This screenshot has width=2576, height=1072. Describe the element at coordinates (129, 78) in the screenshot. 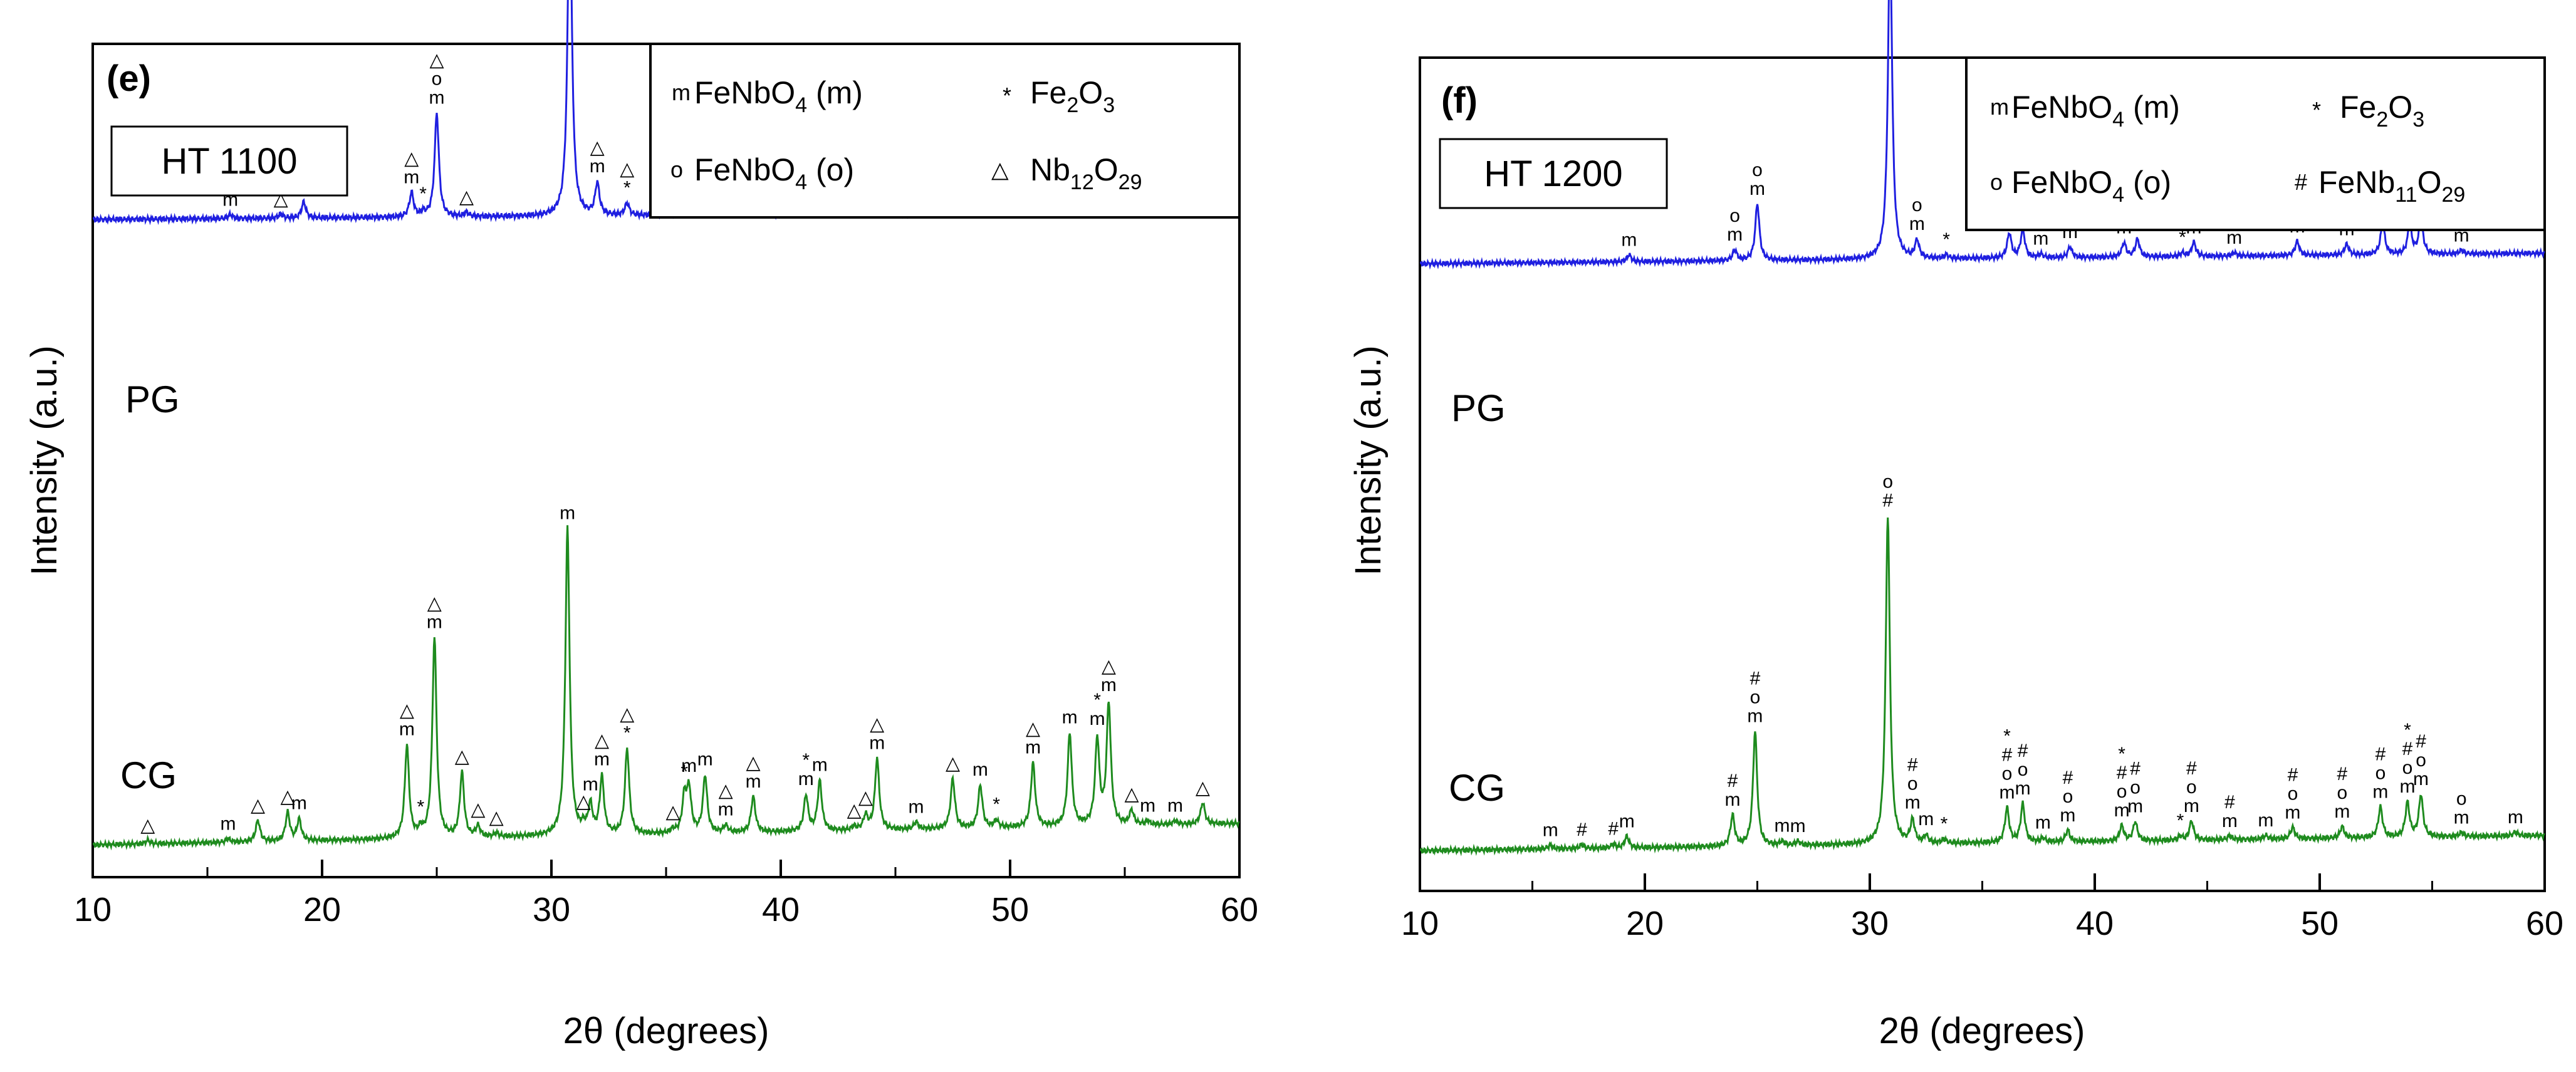

I see `panel-label: (e)` at that location.